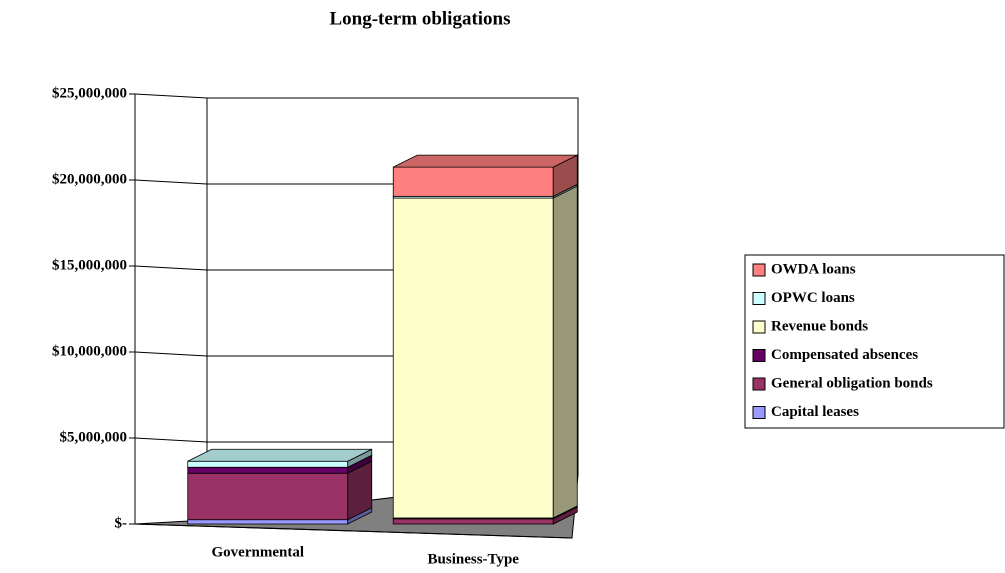 The width and height of the screenshot is (1005, 573). Describe the element at coordinates (844, 355) in the screenshot. I see `legend-label: Compensated absences` at that location.